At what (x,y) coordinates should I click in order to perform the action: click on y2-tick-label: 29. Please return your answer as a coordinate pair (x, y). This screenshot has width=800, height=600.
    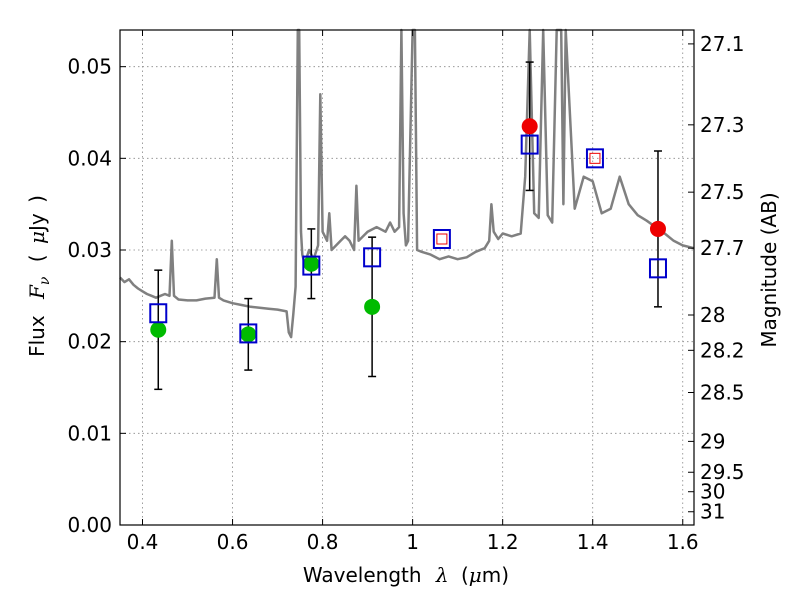
    Looking at the image, I should click on (712, 441).